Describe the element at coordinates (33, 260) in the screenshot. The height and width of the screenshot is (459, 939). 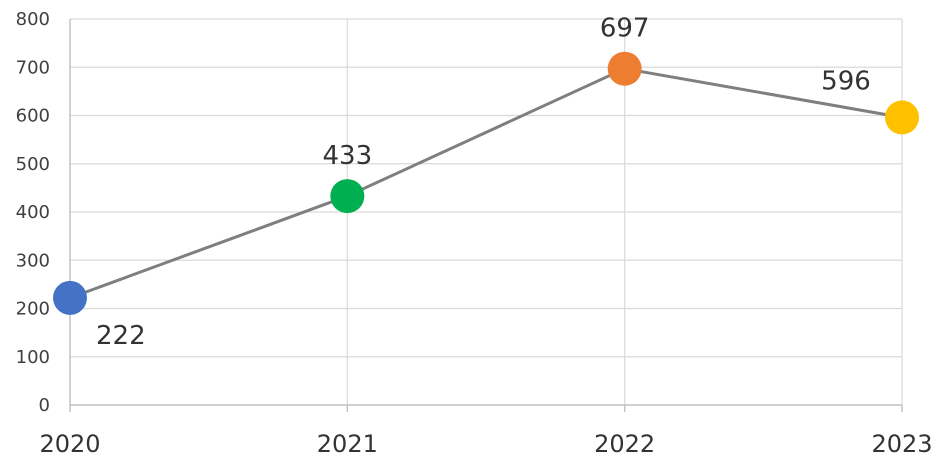
I see `y-tick-label: 300` at that location.